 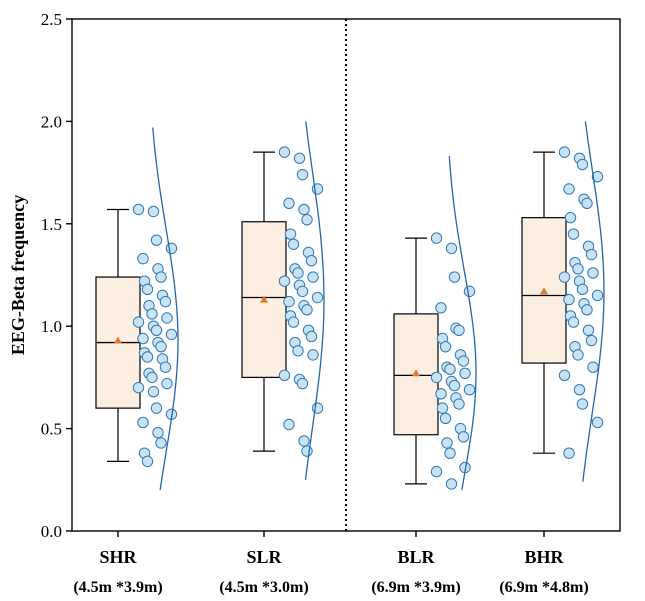 What do you see at coordinates (543, 587) in the screenshot?
I see `x-tick-sublabel: (6.9m *4.8m)` at bounding box center [543, 587].